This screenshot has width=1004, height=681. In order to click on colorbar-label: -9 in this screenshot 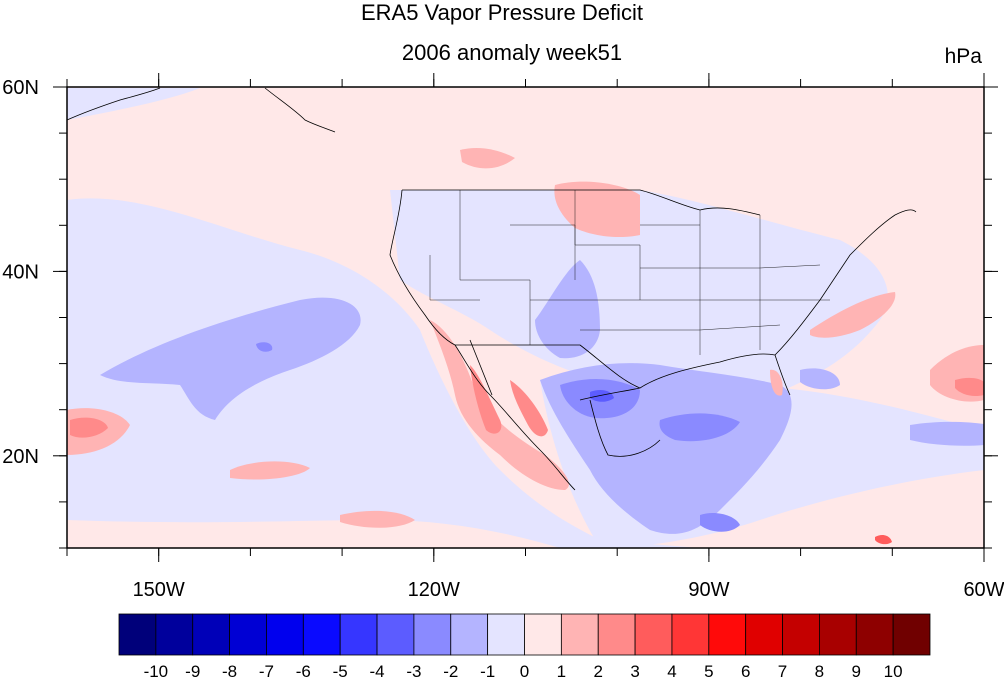, I will do `click(192, 671)`.